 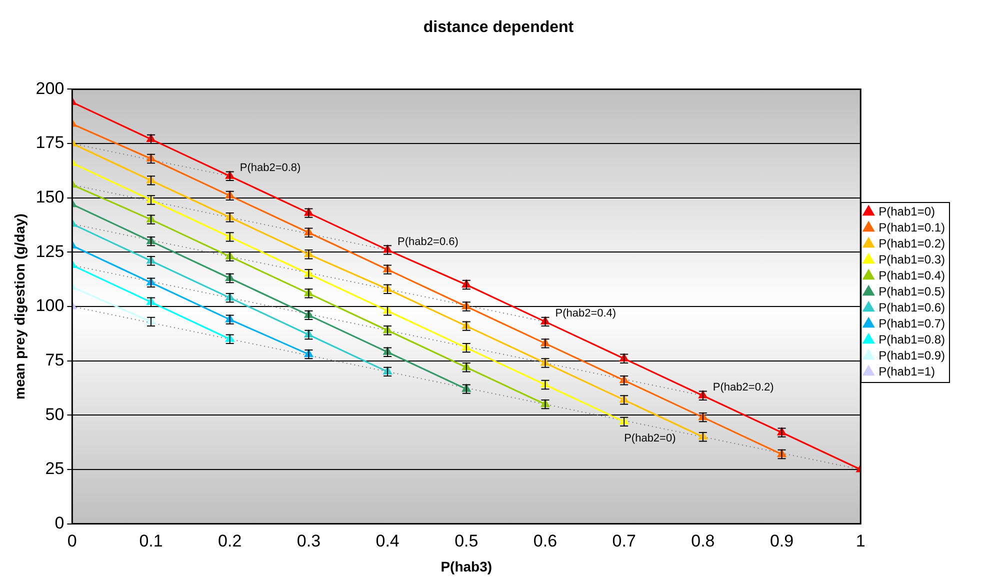 I want to click on y-tick-label: 25, so click(x=54, y=468).